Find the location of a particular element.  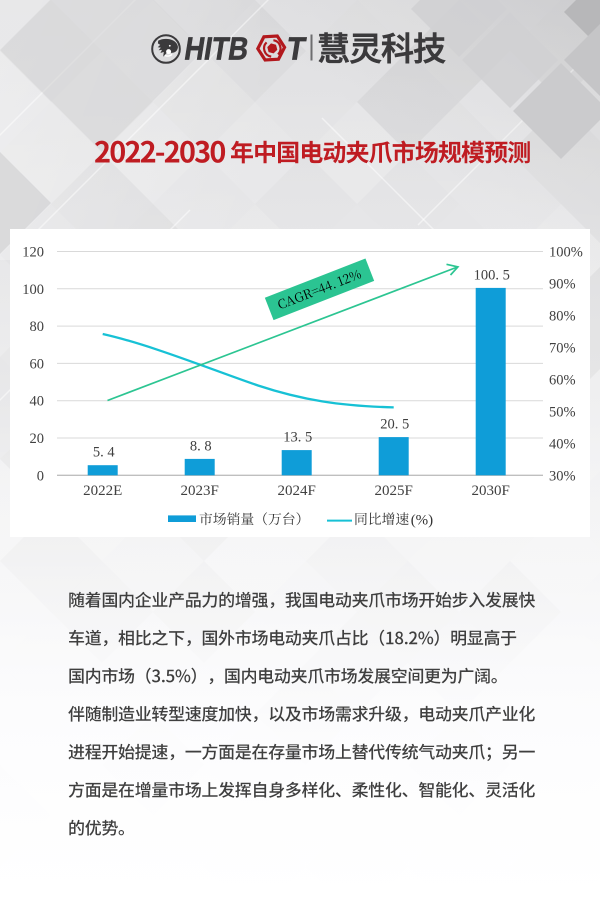

svg-text: 2030F is located at coordinates (491, 491).